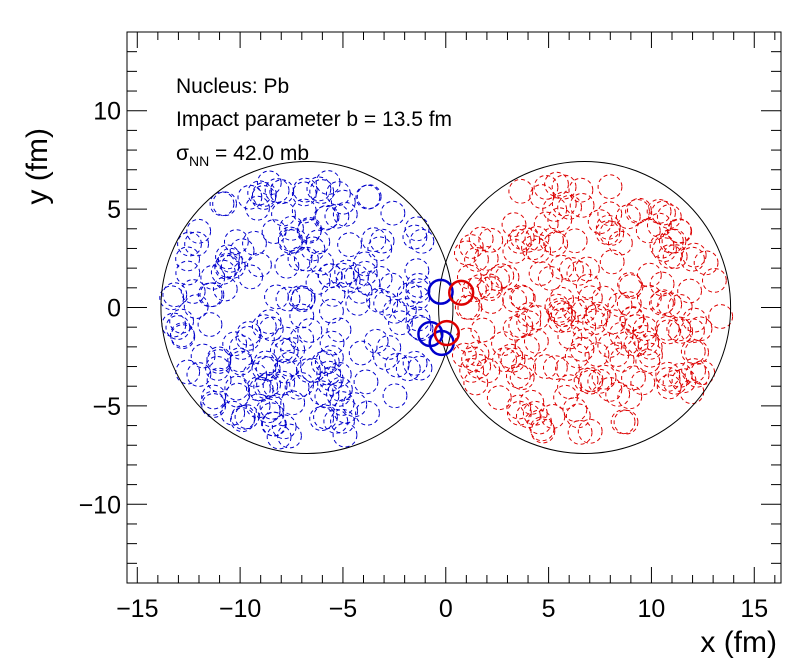 This screenshot has height=672, width=796. What do you see at coordinates (259, 153) in the screenshot?
I see `sigma-value: = 42.0 mb` at bounding box center [259, 153].